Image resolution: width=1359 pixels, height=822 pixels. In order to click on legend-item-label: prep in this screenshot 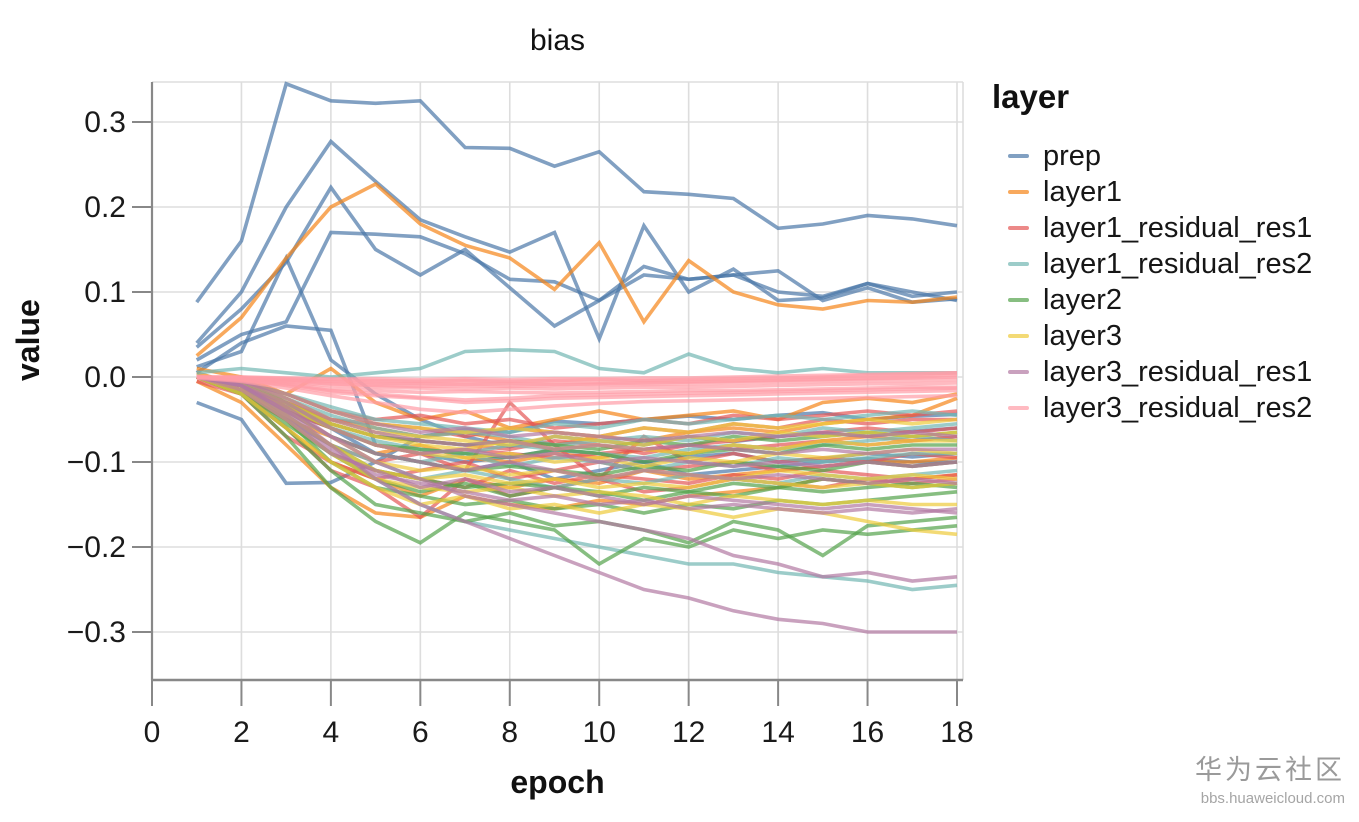, I will do `click(1072, 155)`.